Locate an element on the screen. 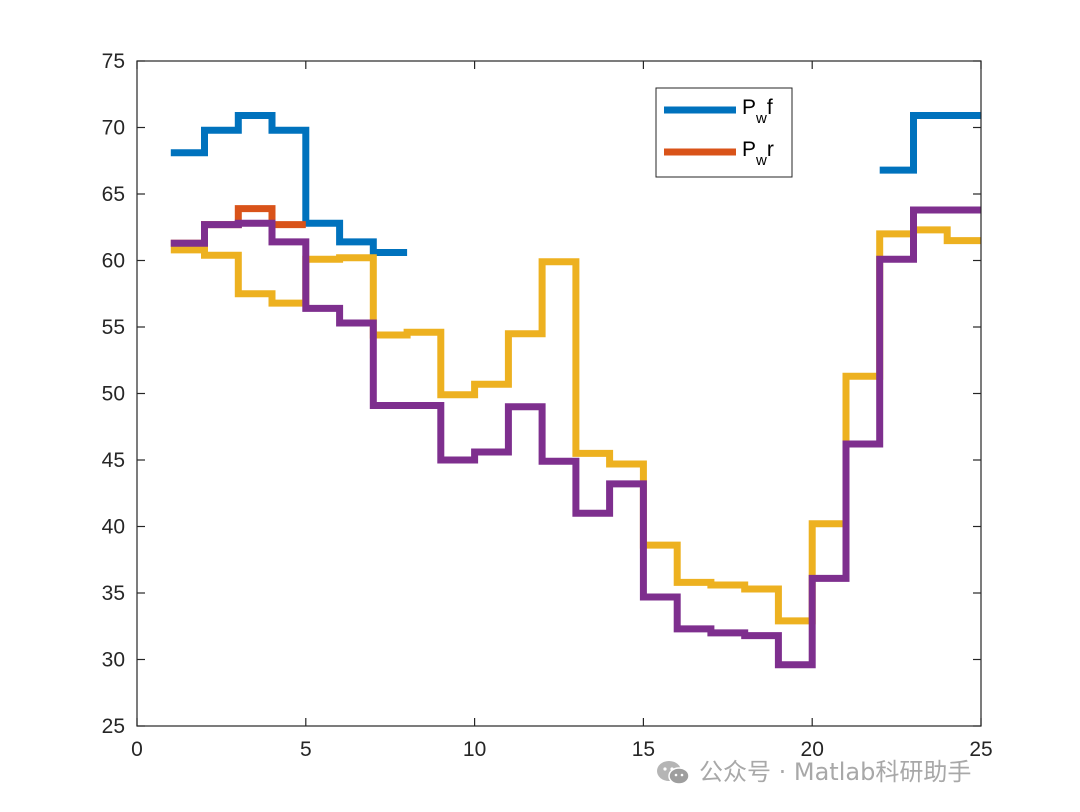 The image size is (1080, 812). watermark: 公众号 · Matlab科研助手 is located at coordinates (813, 769).